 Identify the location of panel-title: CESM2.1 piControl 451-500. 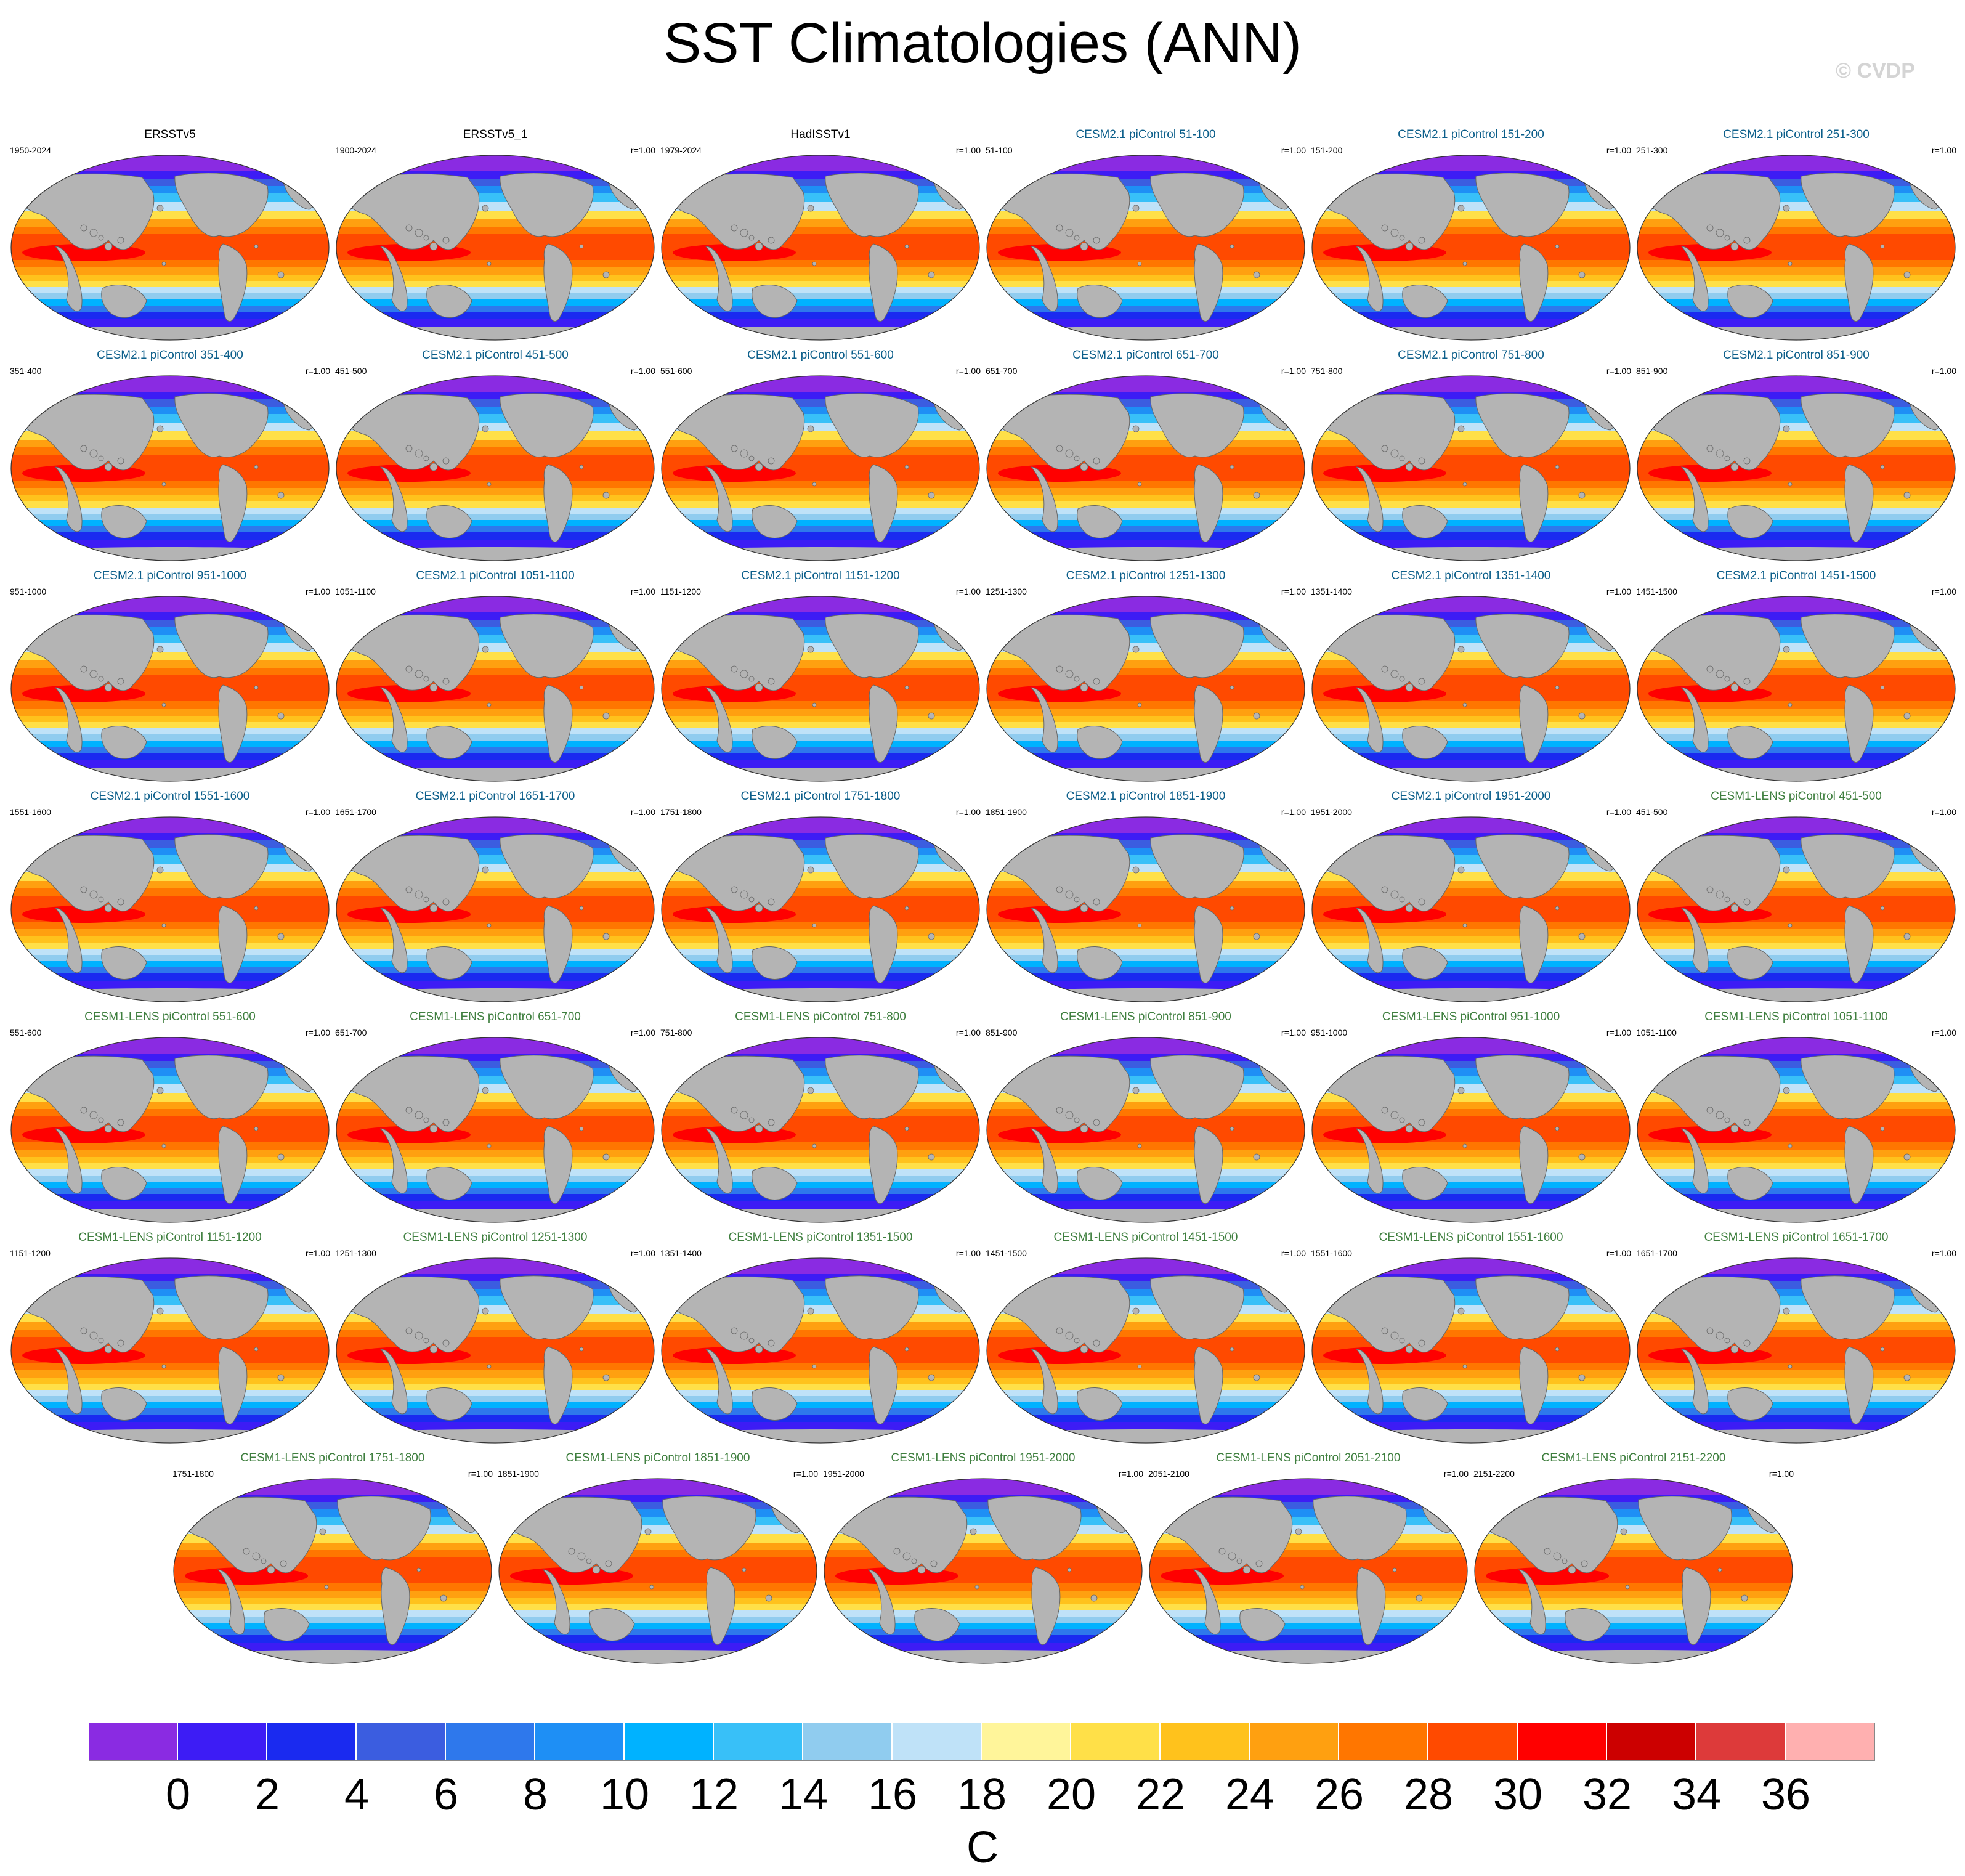
(496, 355).